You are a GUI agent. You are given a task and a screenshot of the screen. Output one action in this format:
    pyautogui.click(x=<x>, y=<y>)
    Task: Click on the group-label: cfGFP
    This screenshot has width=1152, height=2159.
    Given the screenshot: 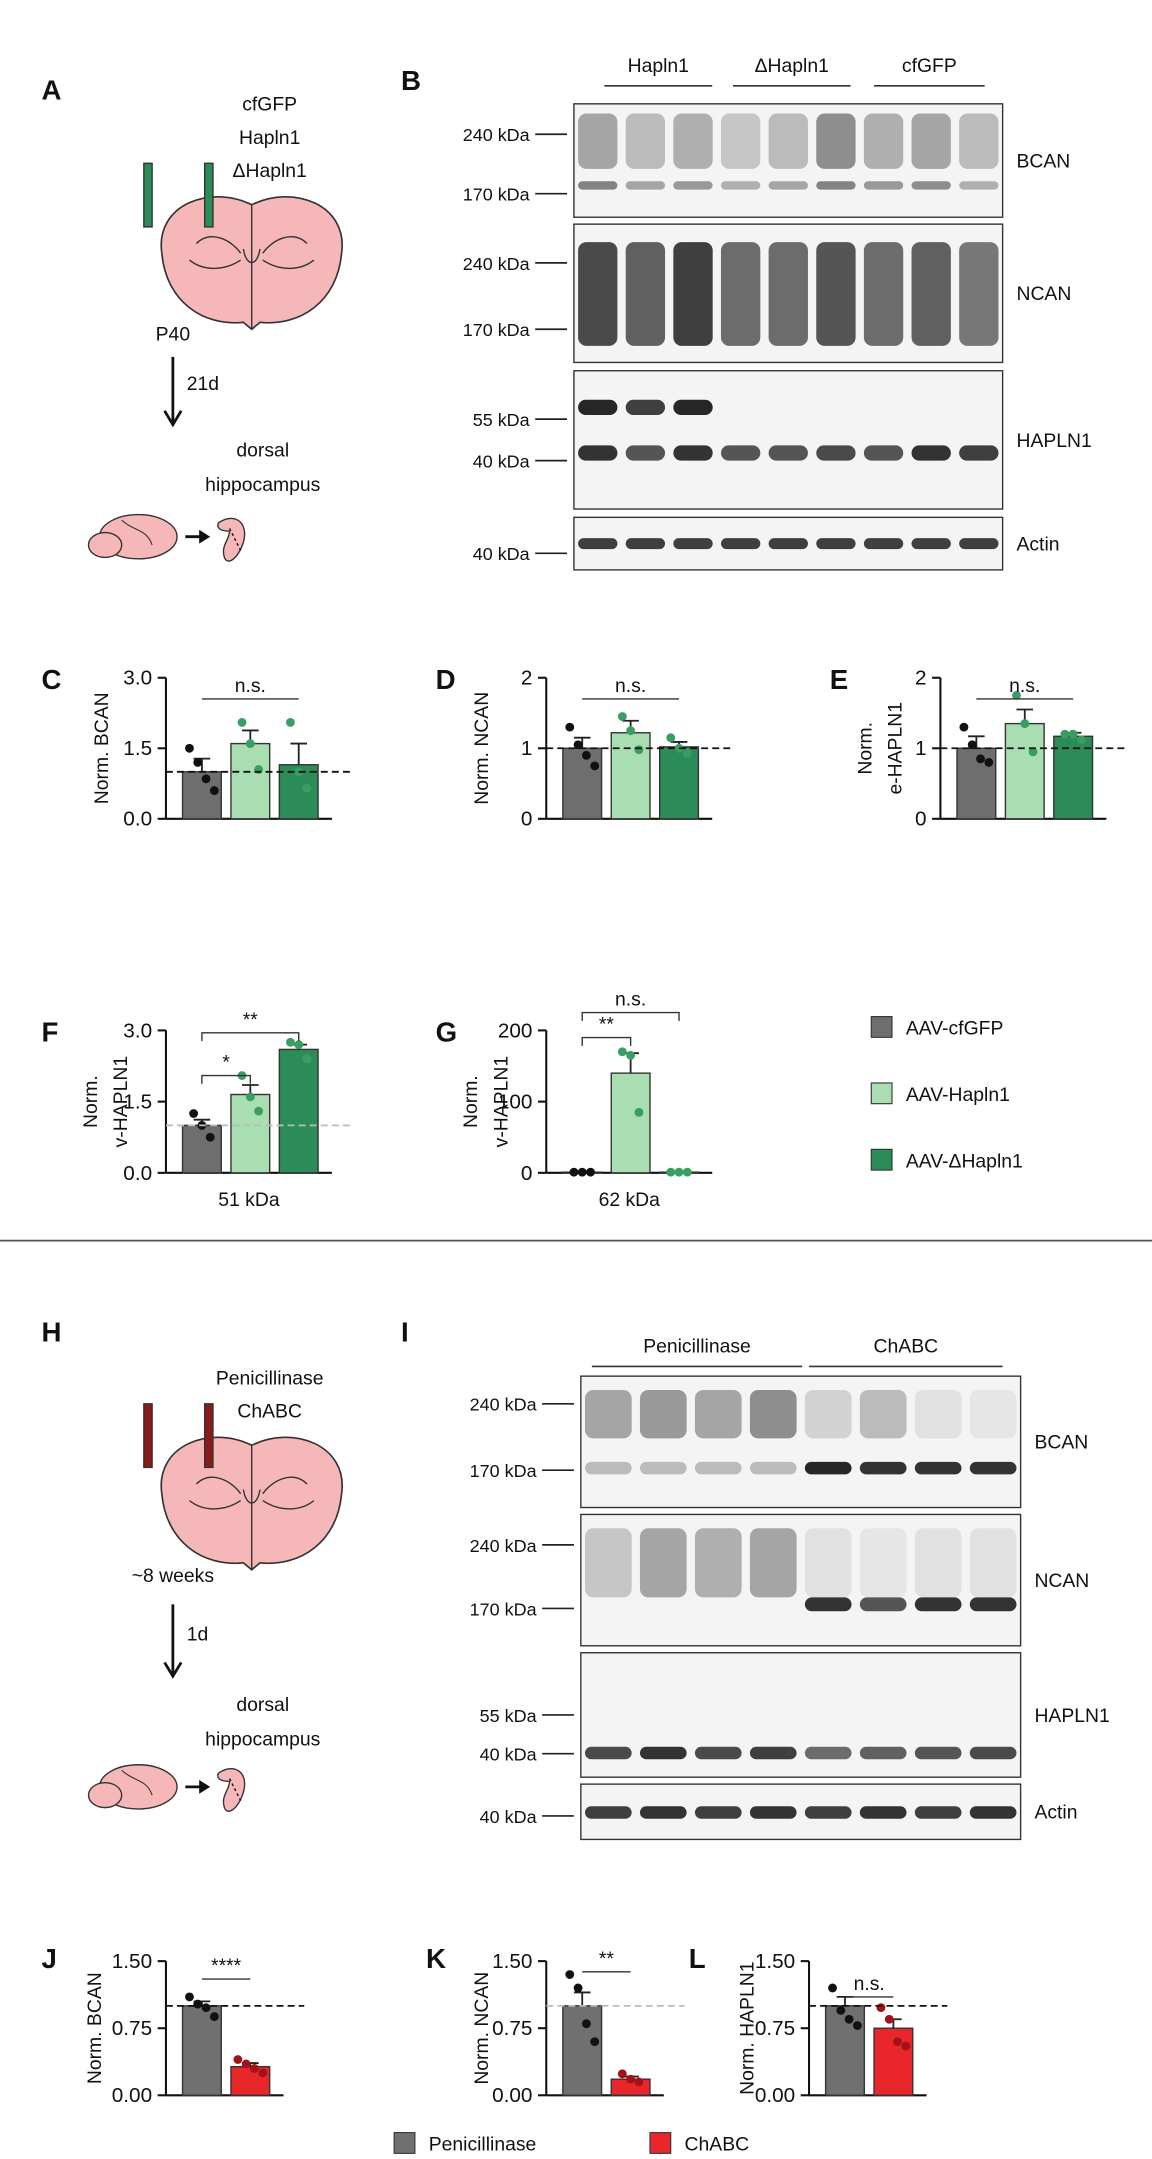 What is the action you would take?
    pyautogui.click(x=929, y=66)
    